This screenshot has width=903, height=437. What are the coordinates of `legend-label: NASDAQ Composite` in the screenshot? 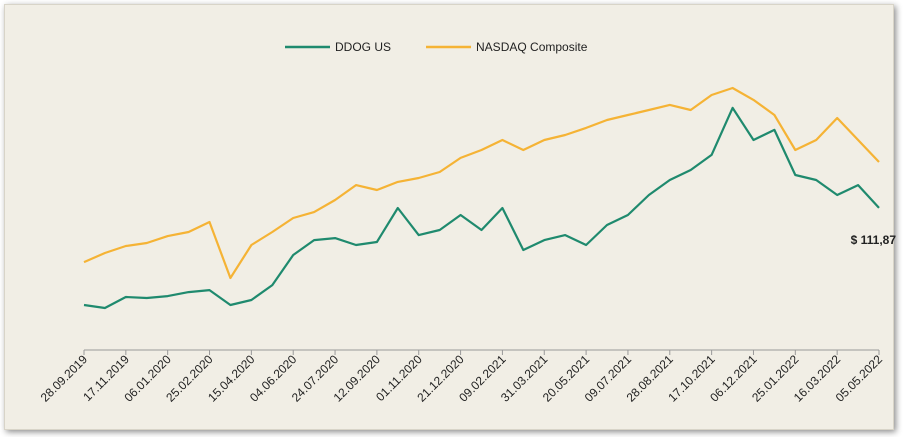 It's located at (532, 47).